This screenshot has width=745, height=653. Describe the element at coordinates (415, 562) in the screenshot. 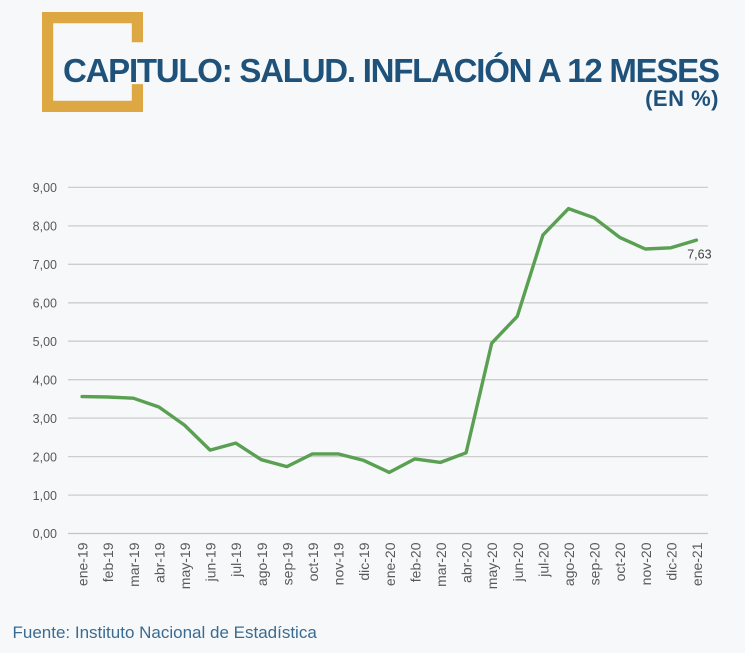

I see `svg-text: feb-20` at that location.